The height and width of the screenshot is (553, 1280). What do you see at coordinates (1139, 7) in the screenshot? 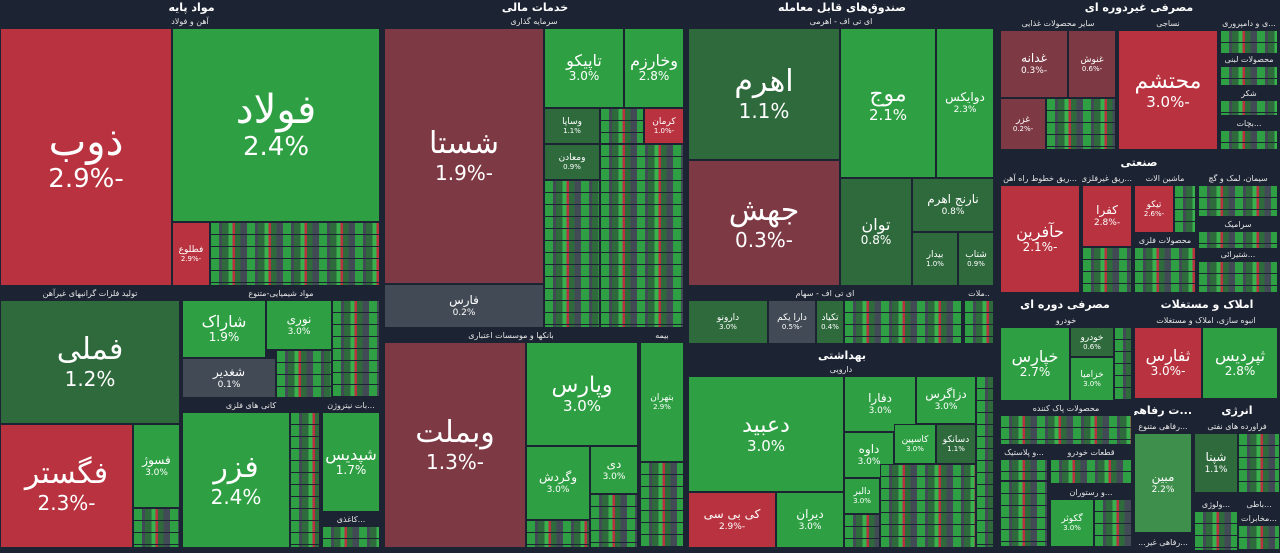
I see `sector-title: مصرفی غیردوره ای` at bounding box center [1139, 7].